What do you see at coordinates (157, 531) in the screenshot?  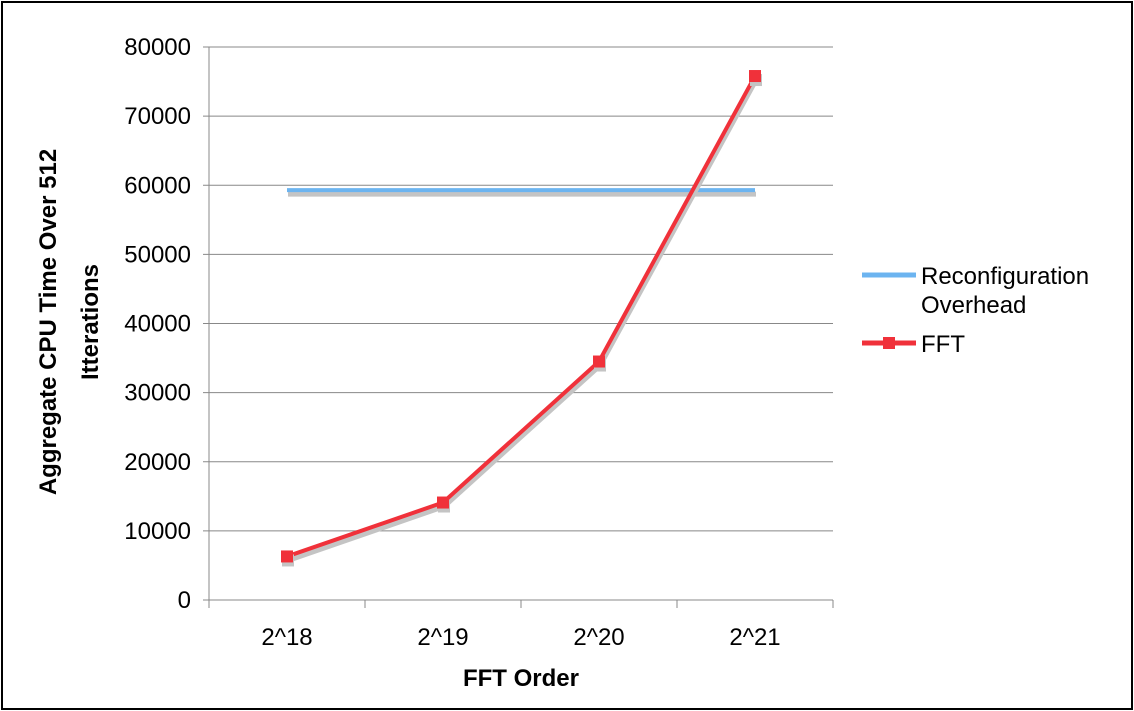 I see `y-tick-label: 10000` at bounding box center [157, 531].